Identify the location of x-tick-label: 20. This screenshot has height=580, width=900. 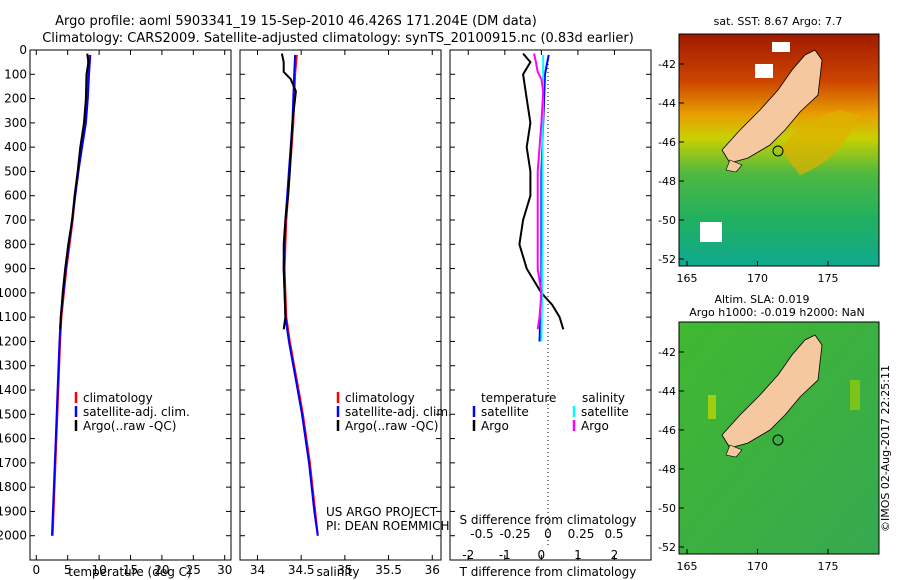
(161, 570).